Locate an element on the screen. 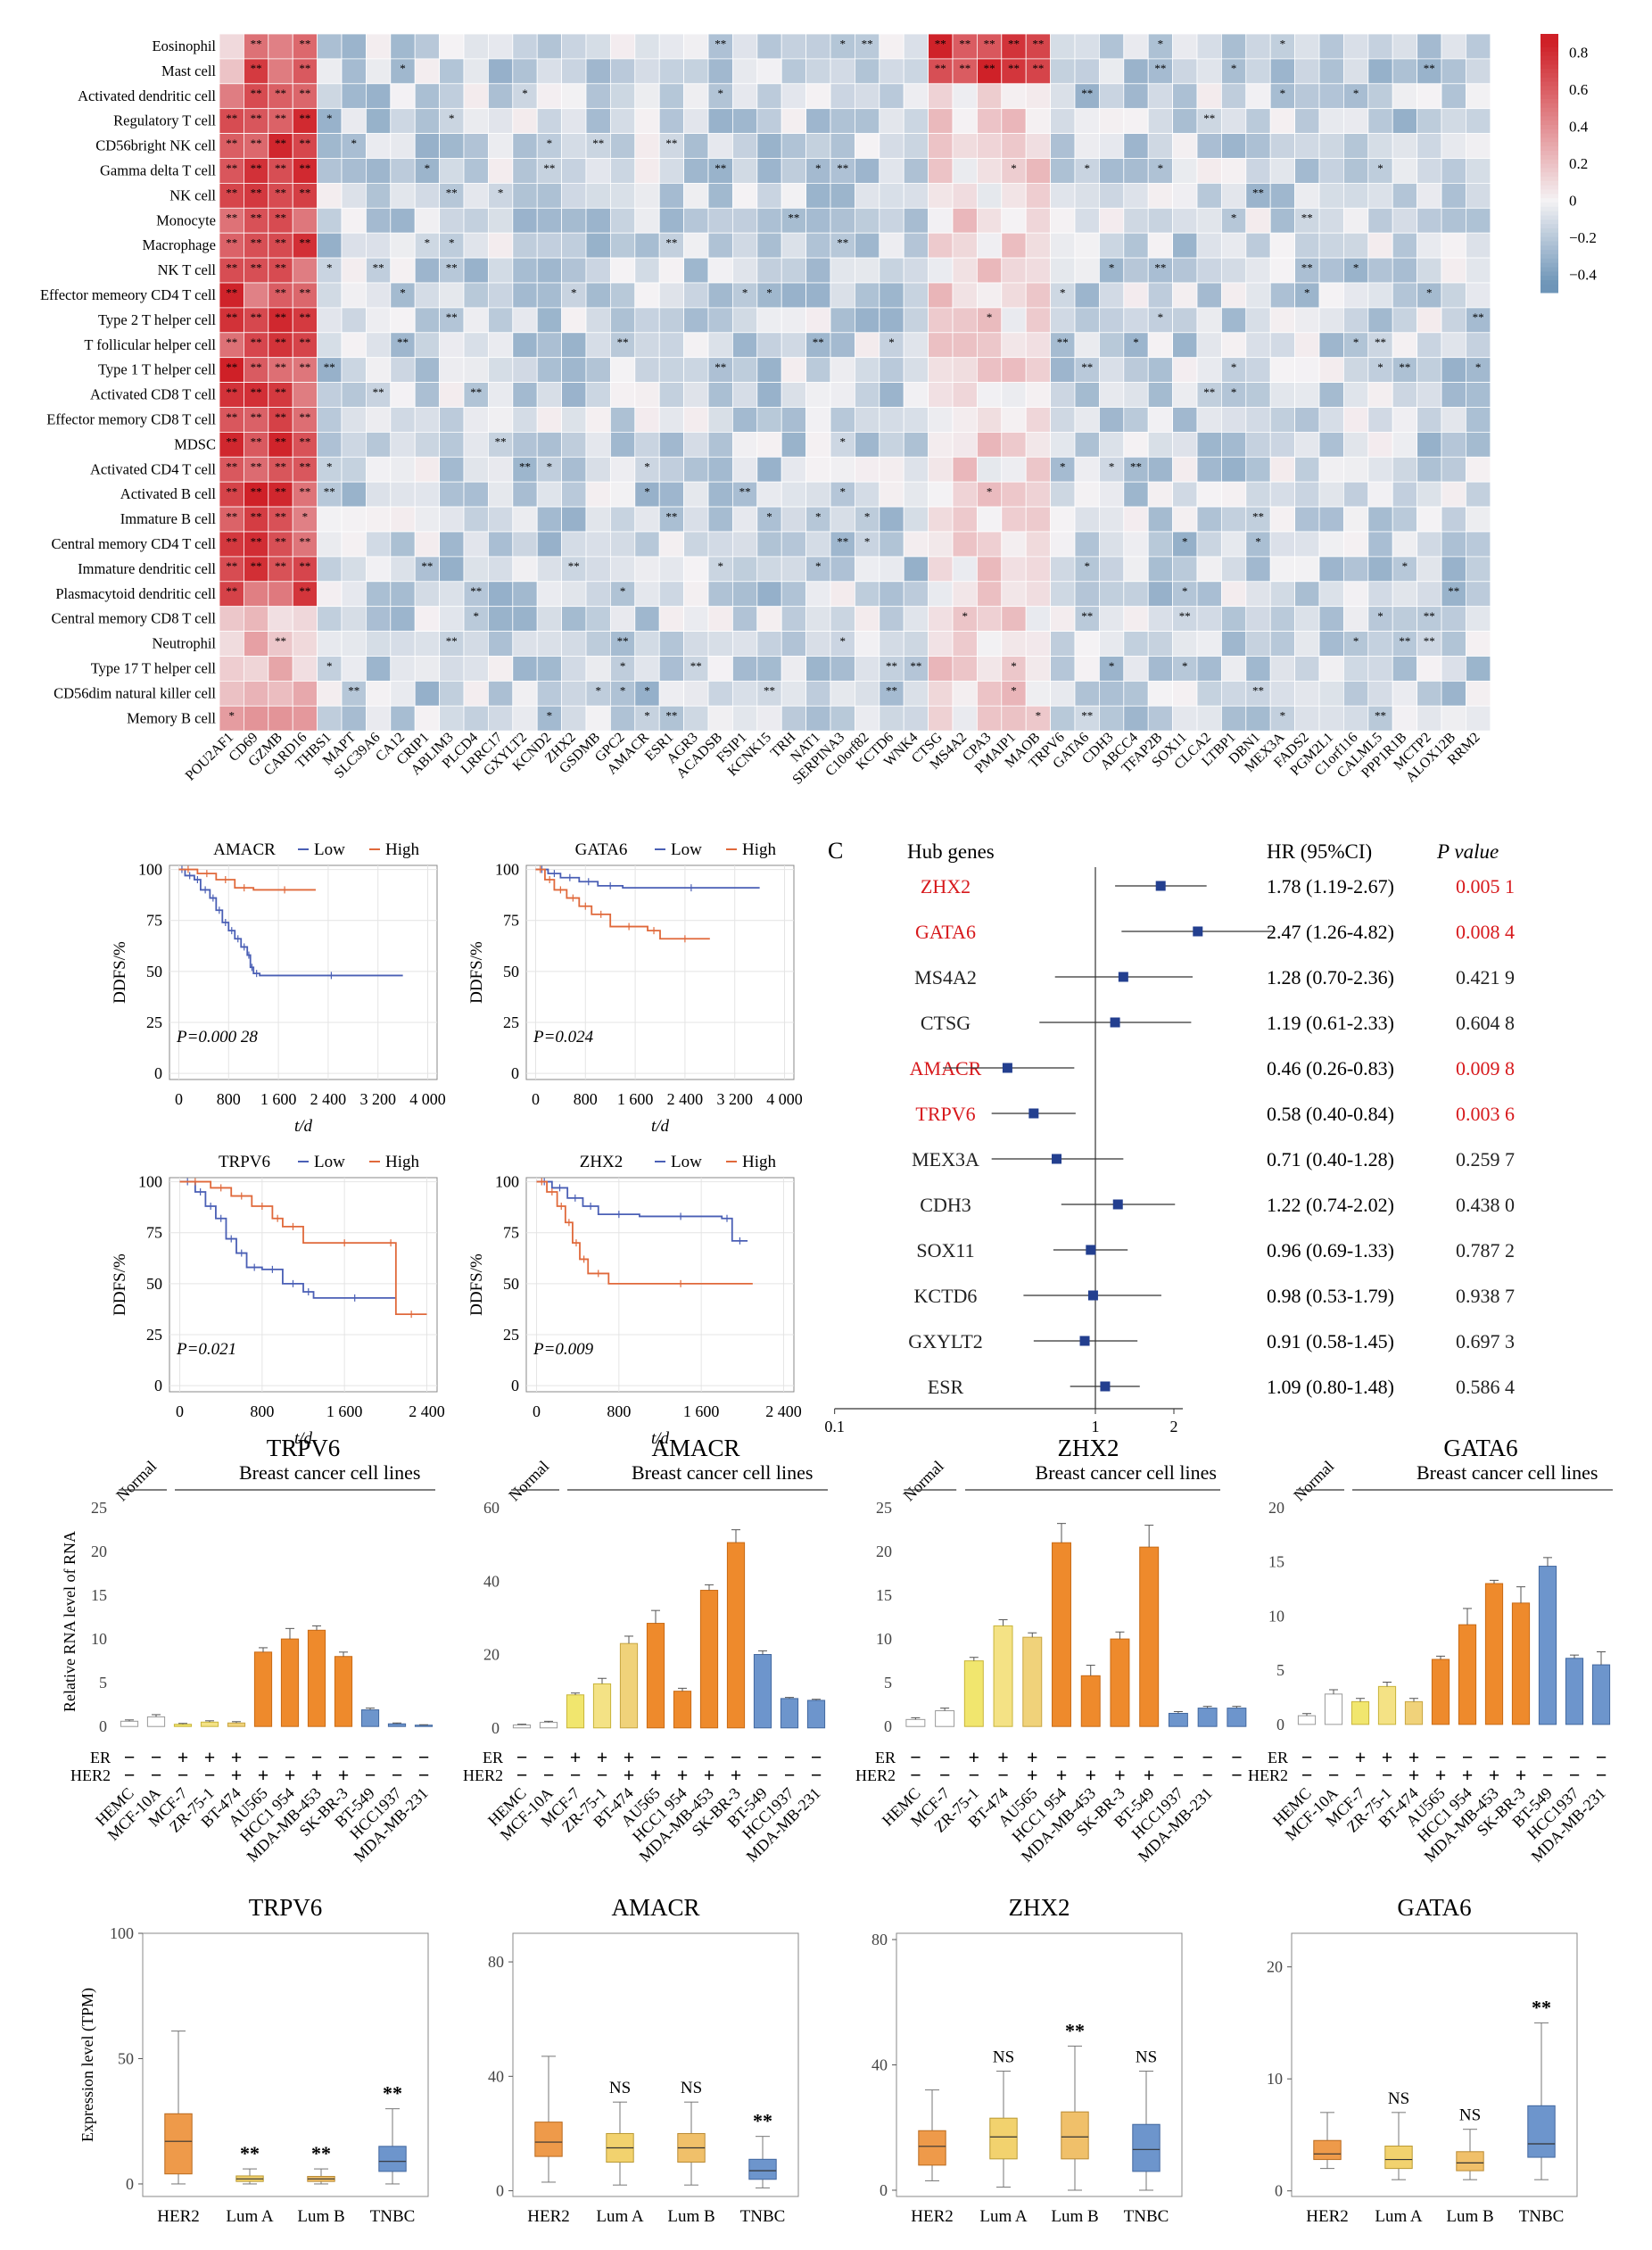 The width and height of the screenshot is (1652, 2250). km-p-value: P=0.009 is located at coordinates (563, 1349).